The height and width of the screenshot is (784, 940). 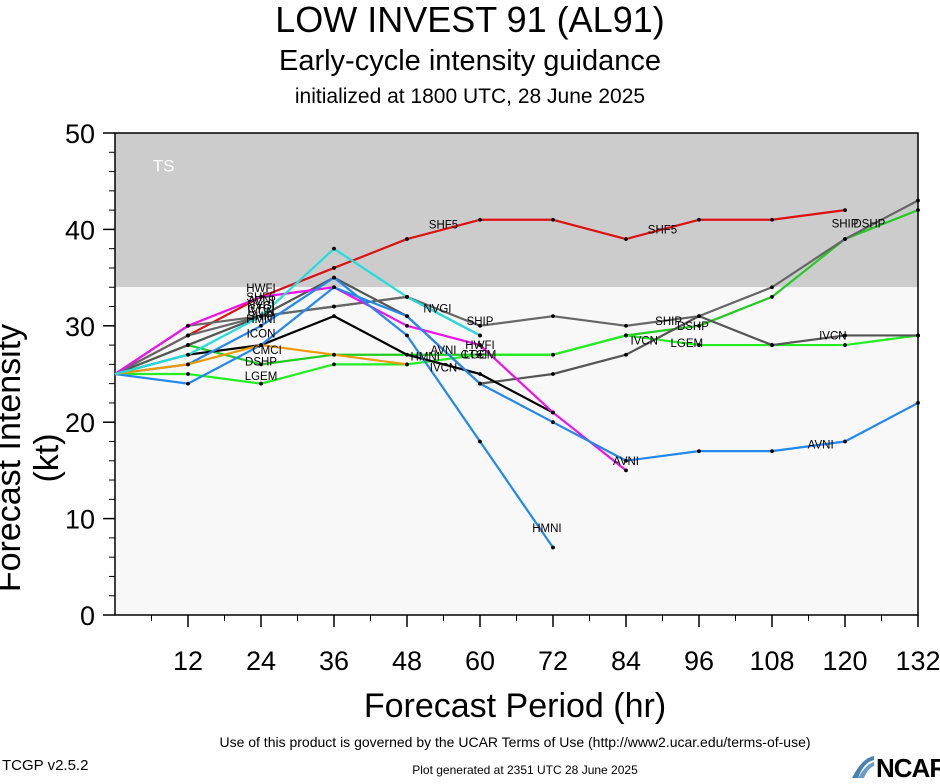 What do you see at coordinates (515, 706) in the screenshot?
I see `x-axis-label: Forecast Period (hr)` at bounding box center [515, 706].